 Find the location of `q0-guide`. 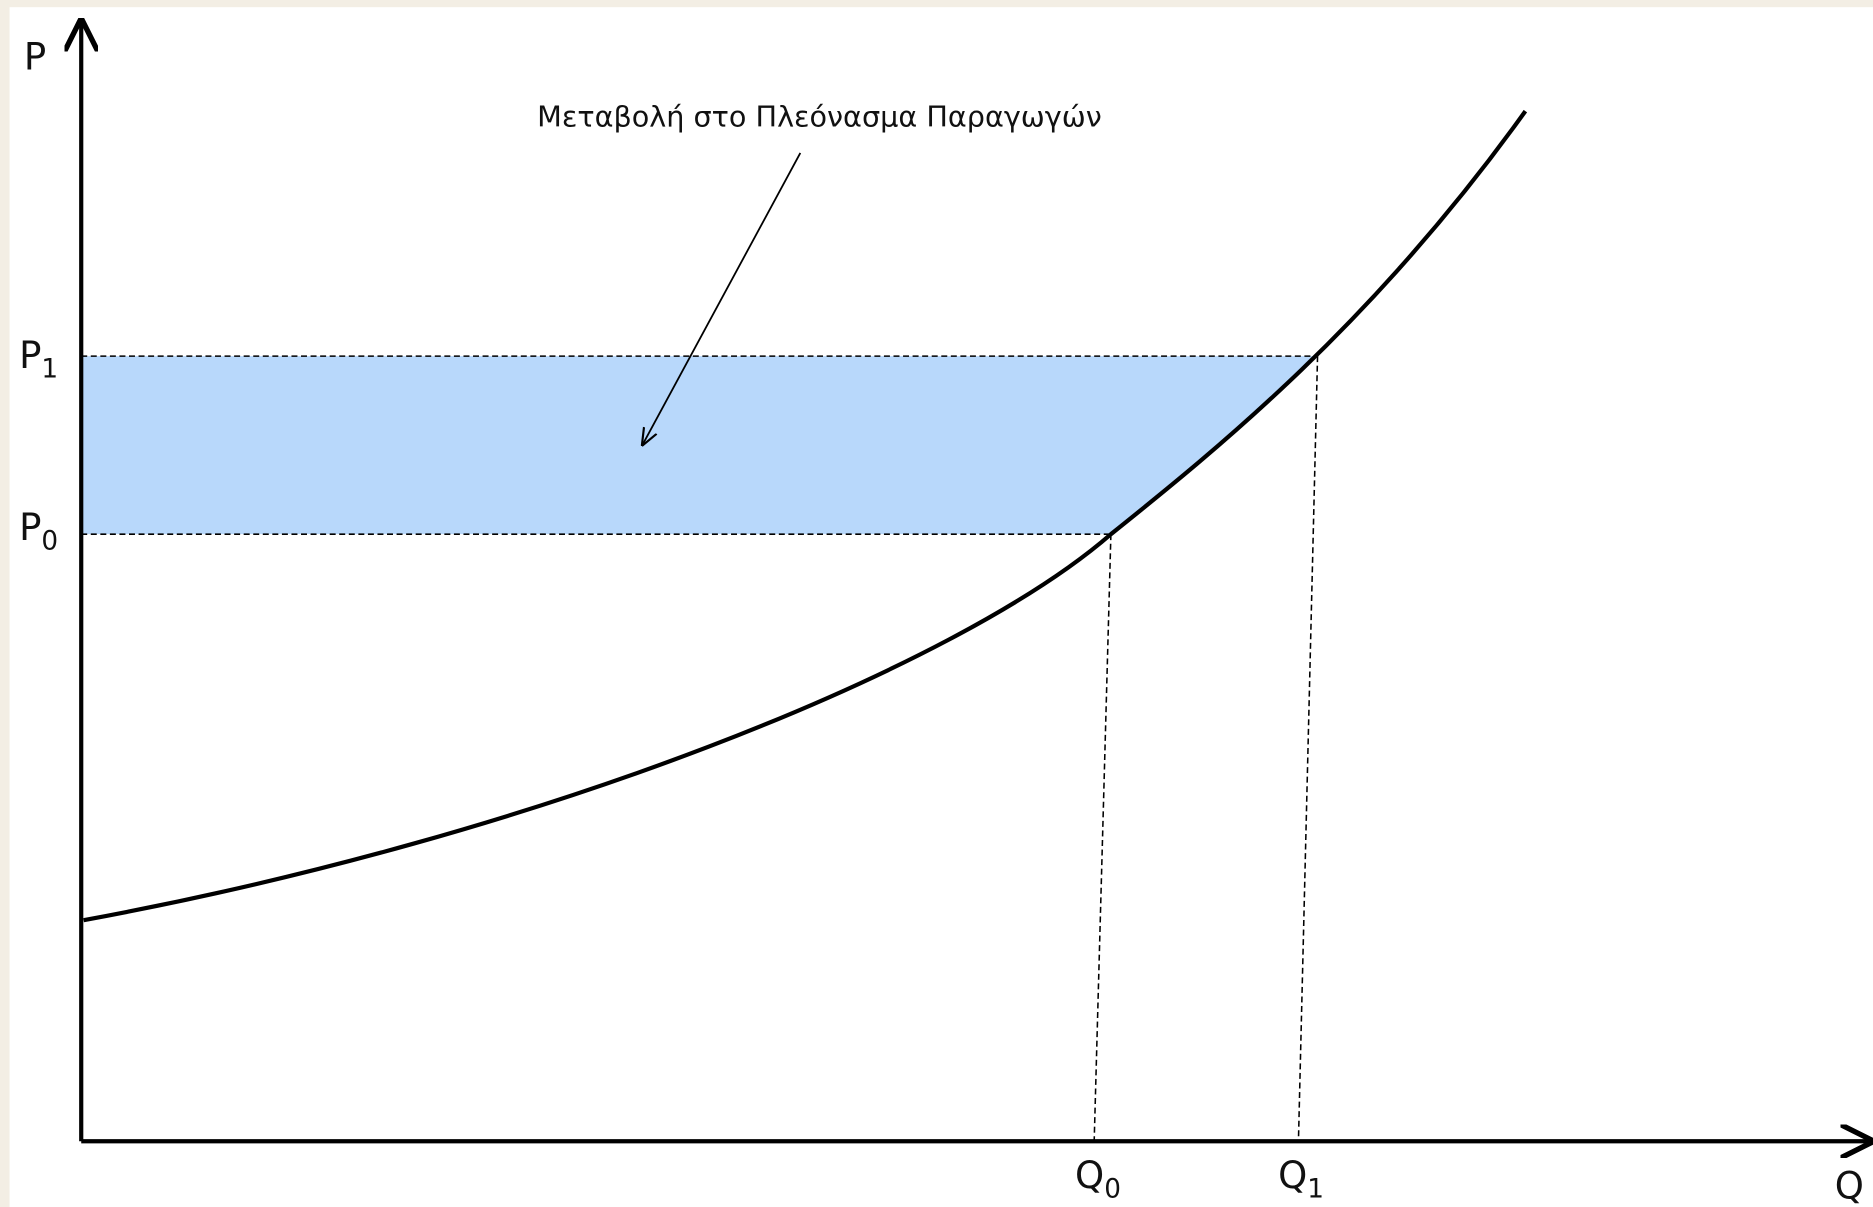

q0-guide is located at coordinates (1102, 838).